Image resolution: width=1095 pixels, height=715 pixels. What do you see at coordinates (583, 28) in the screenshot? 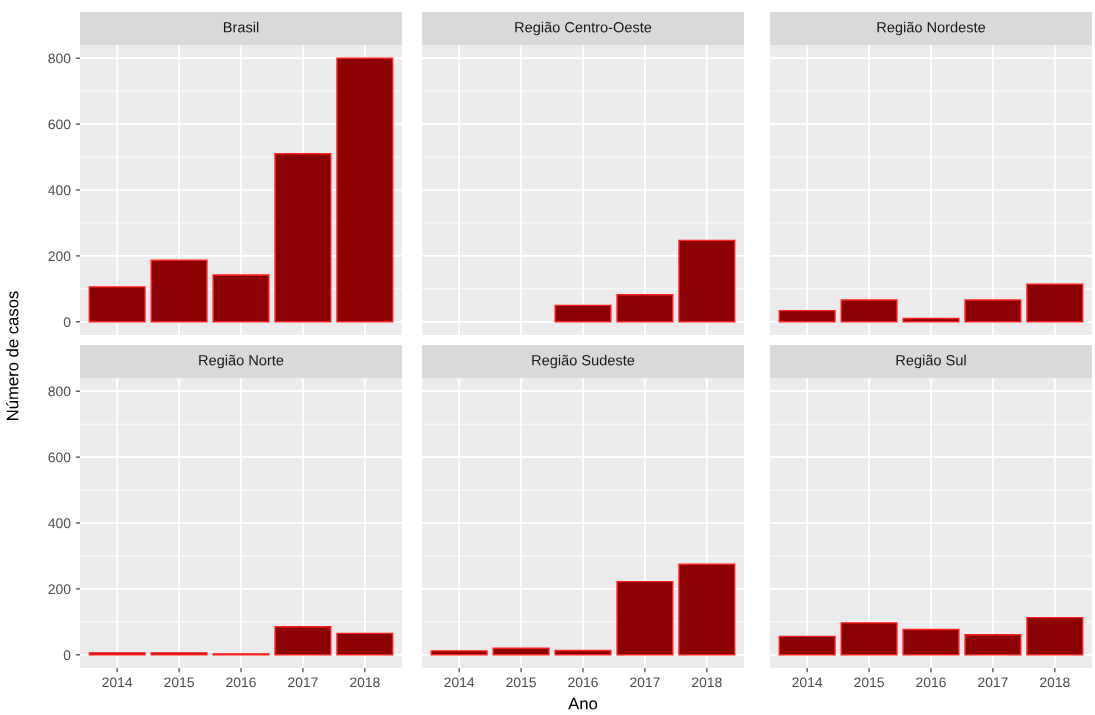
I see `chart-title: Região Centro-Oeste` at bounding box center [583, 28].